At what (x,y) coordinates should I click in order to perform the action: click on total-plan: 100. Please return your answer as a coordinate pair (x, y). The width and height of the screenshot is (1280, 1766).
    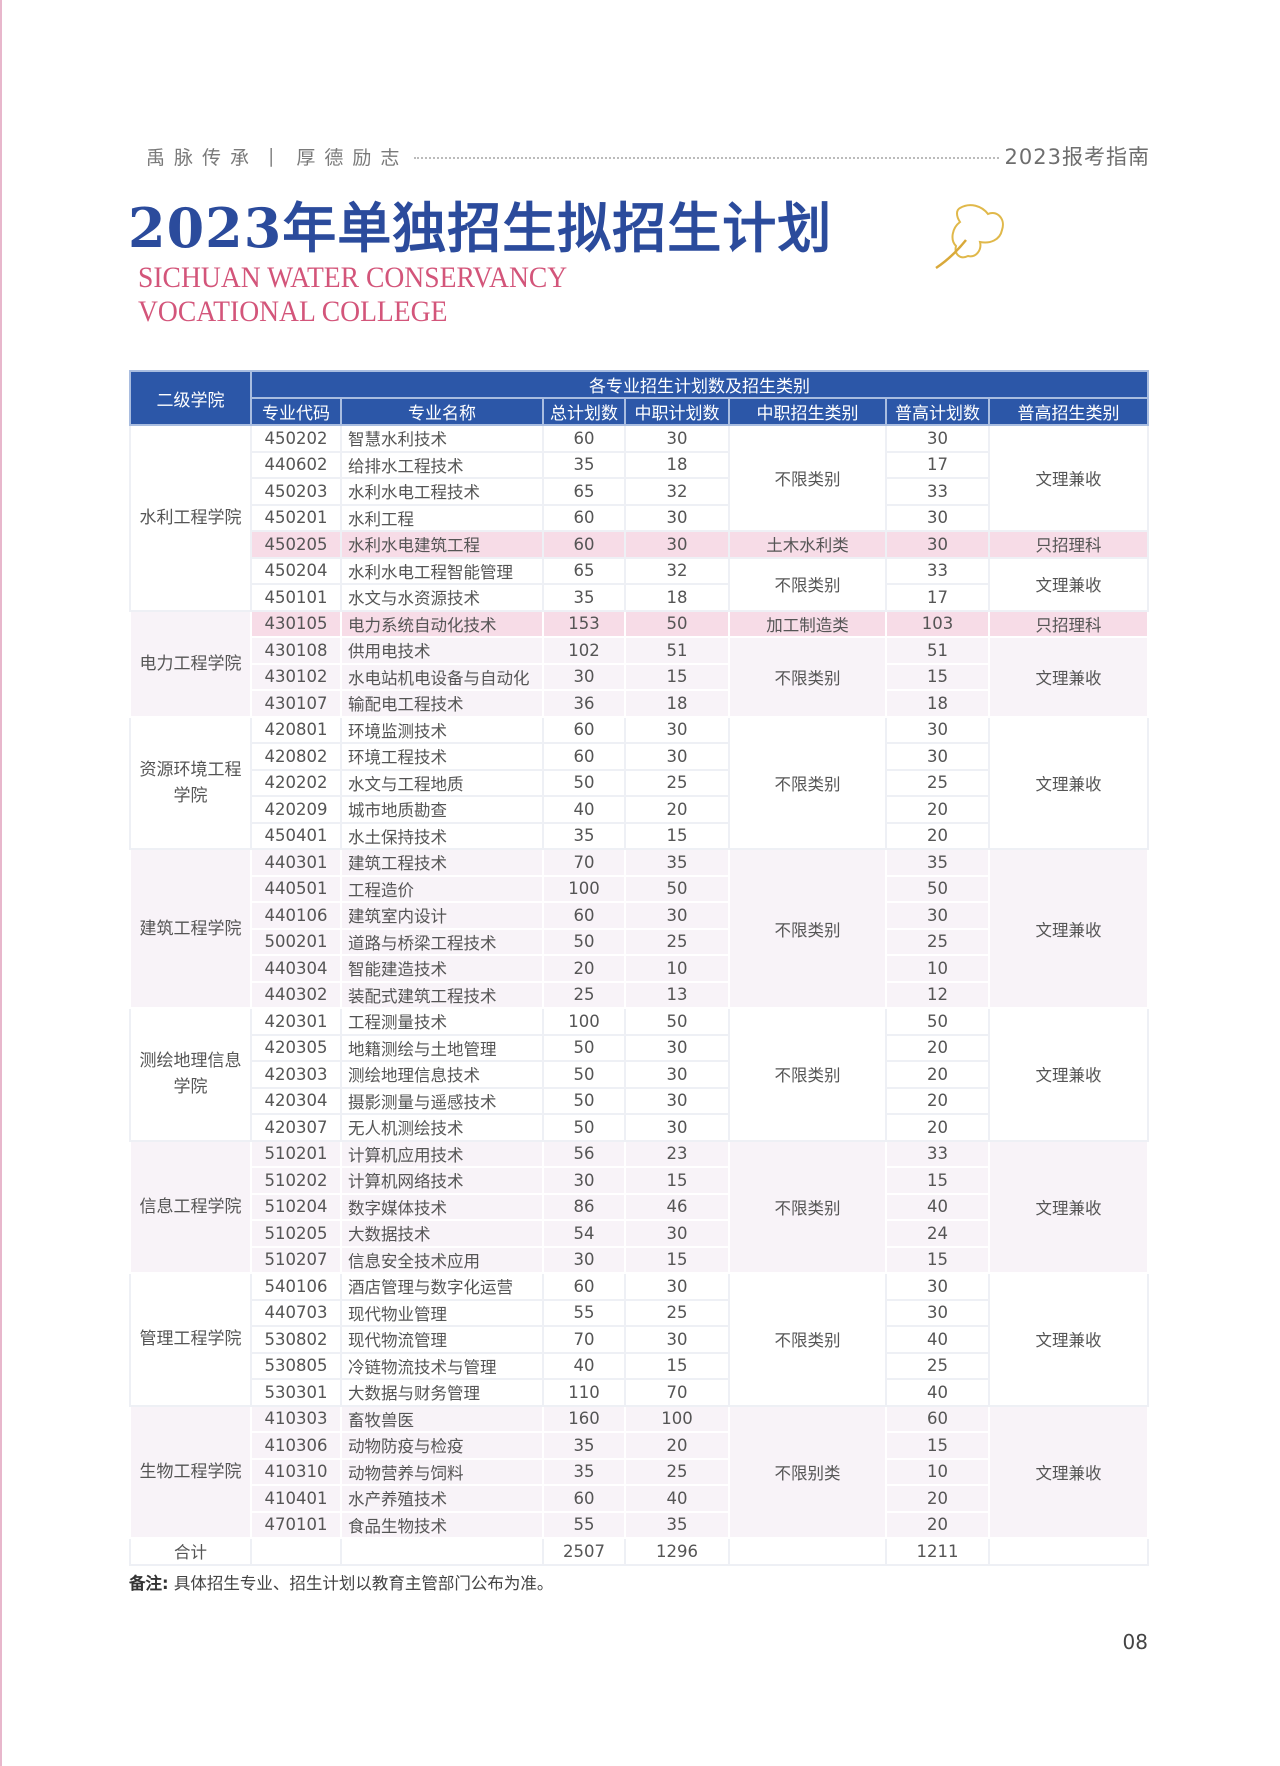
    Looking at the image, I should click on (584, 1021).